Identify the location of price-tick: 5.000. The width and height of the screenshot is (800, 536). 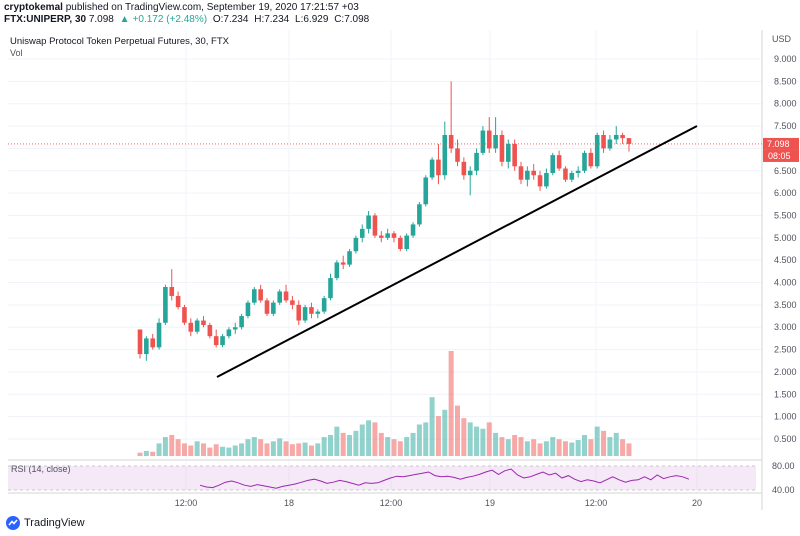
(785, 238).